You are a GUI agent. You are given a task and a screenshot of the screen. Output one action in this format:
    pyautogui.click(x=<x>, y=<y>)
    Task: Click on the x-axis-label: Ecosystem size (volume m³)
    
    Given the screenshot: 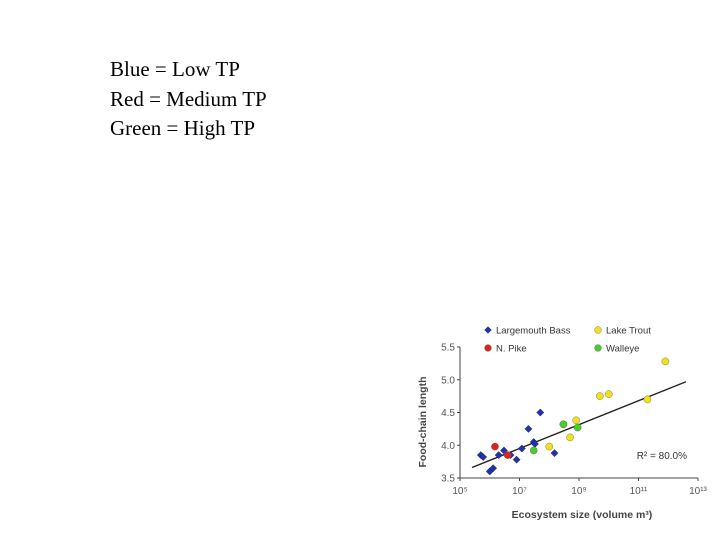 What is the action you would take?
    pyautogui.click(x=582, y=515)
    